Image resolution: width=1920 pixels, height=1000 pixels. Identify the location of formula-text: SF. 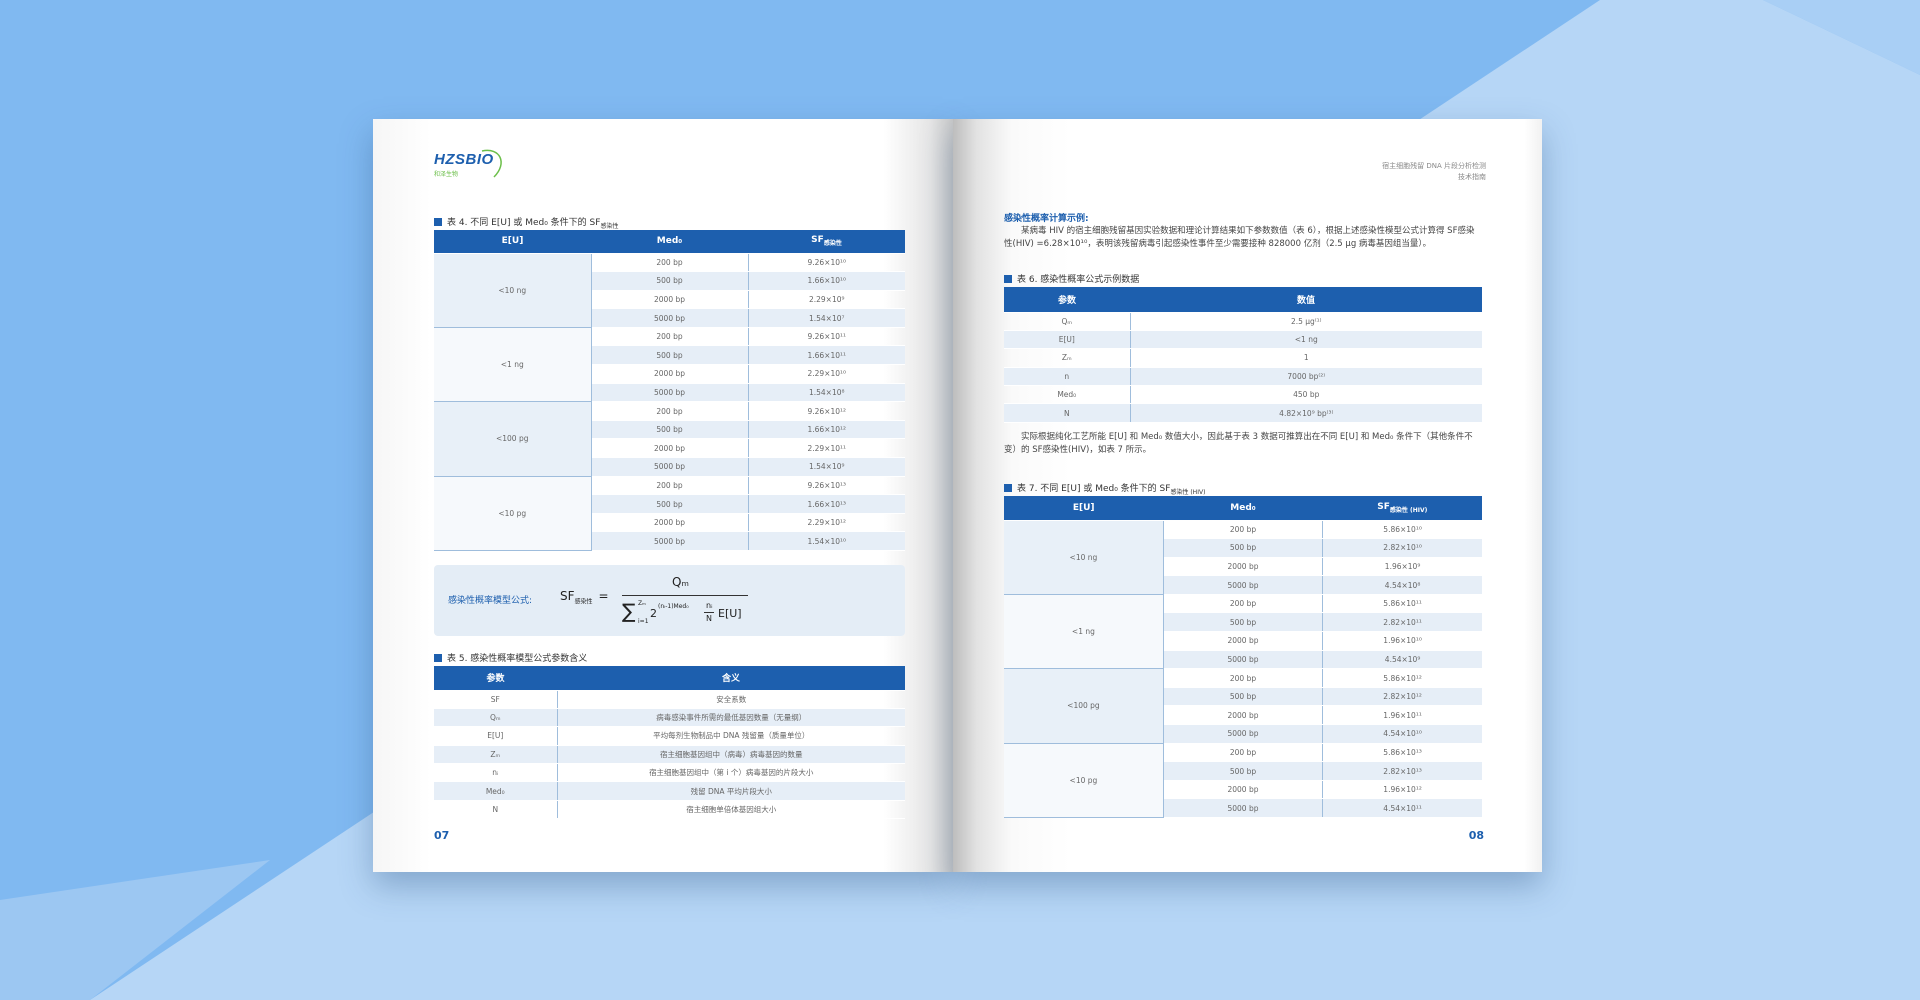
(567, 596).